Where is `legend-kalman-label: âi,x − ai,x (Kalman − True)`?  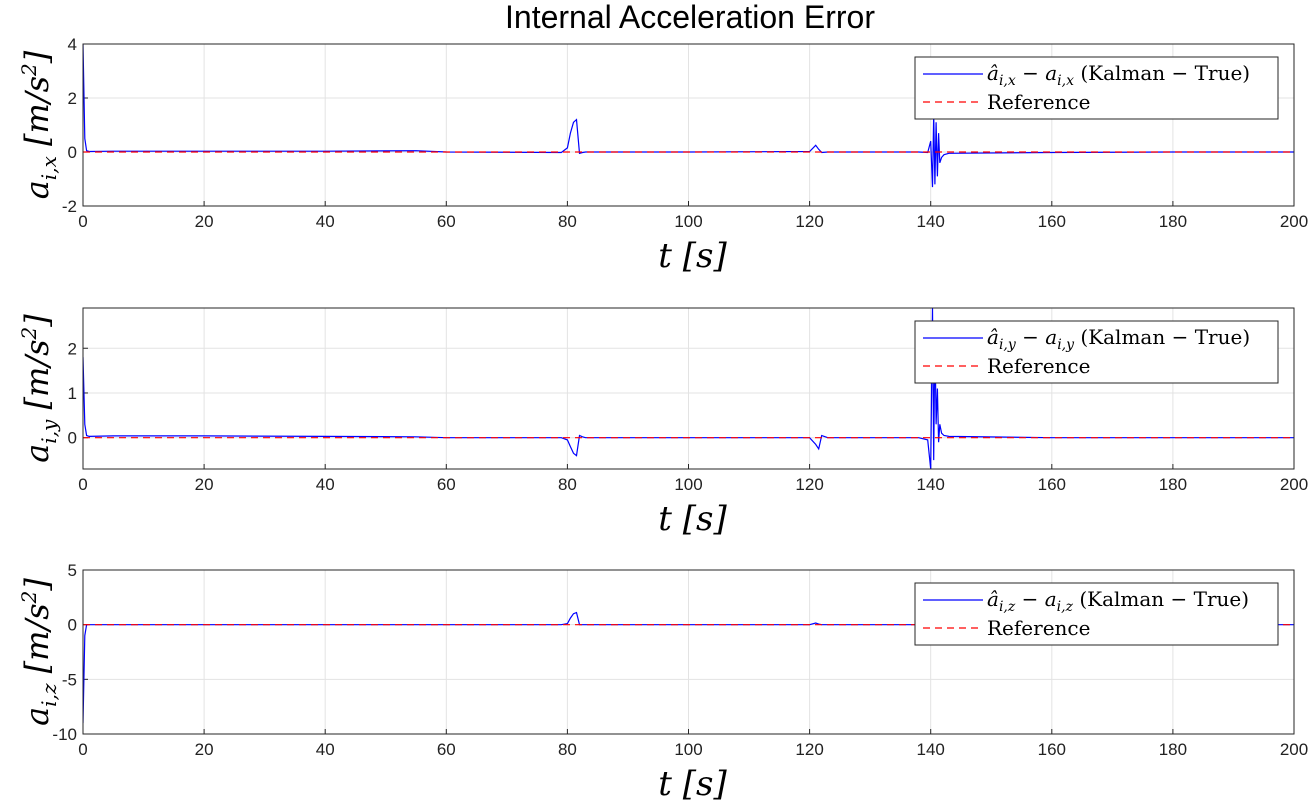
legend-kalman-label: âi,x − ai,x (Kalman − True) is located at coordinates (1118, 75).